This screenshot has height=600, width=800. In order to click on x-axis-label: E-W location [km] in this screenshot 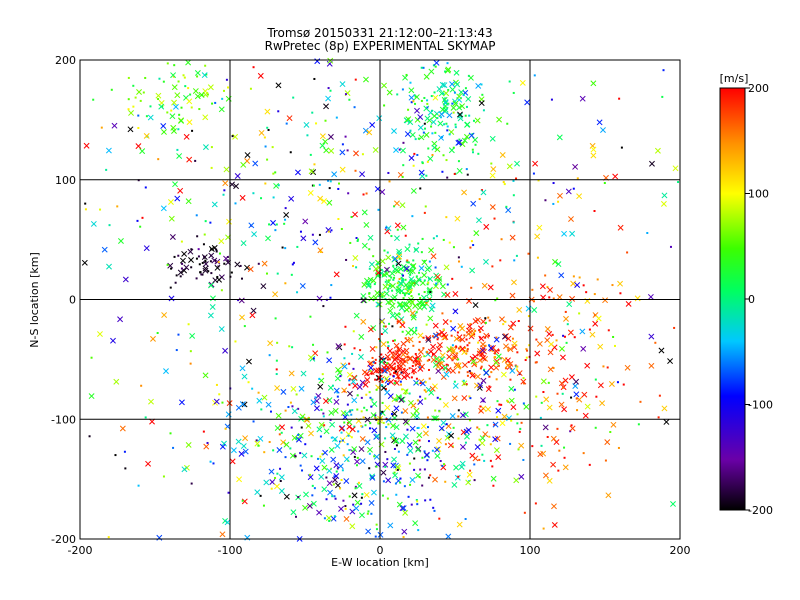, I will do `click(380, 562)`.